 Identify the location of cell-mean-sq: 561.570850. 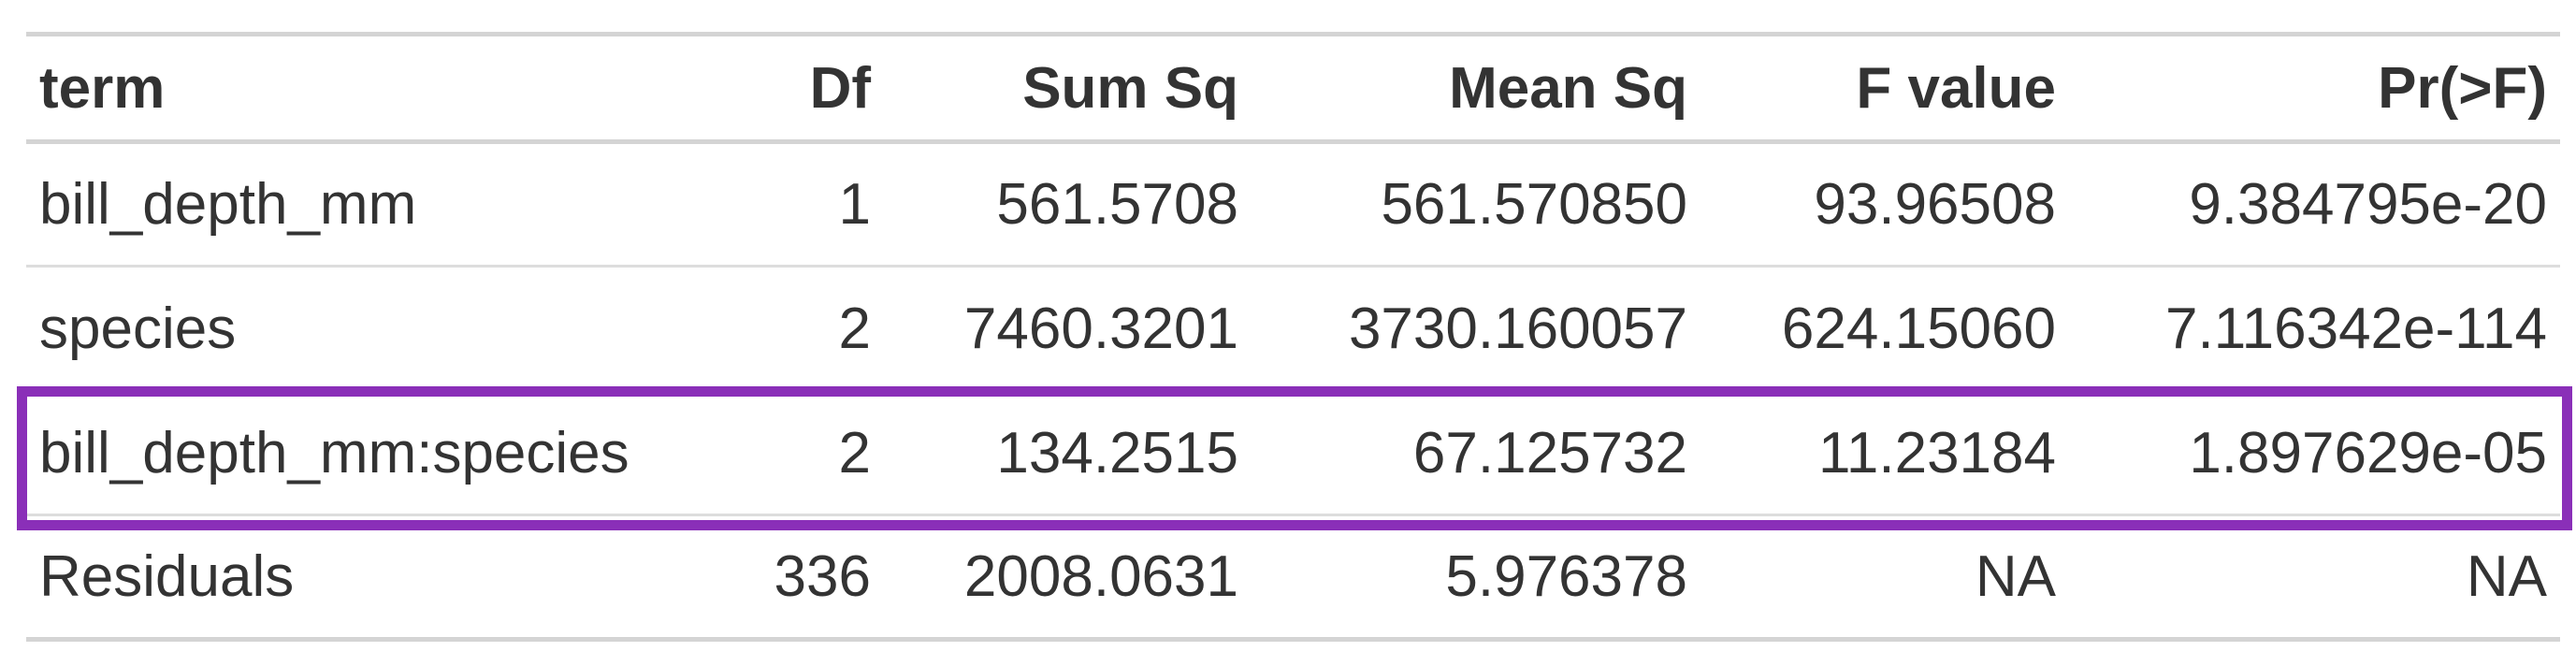
(1476, 205).